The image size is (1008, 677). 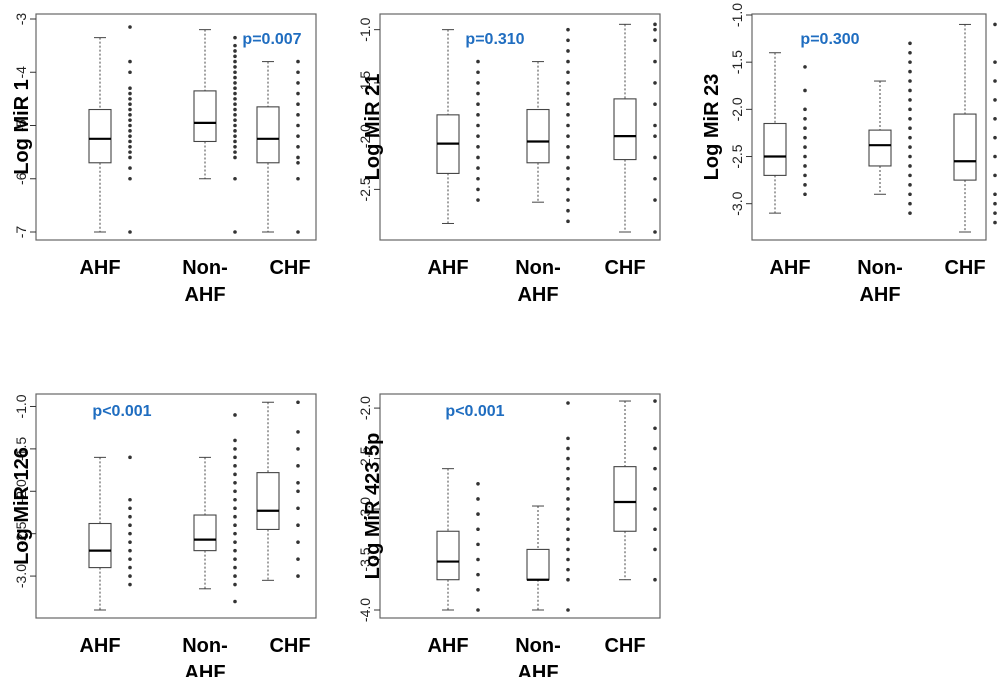 I want to click on plot-frame, so click(x=520, y=127).